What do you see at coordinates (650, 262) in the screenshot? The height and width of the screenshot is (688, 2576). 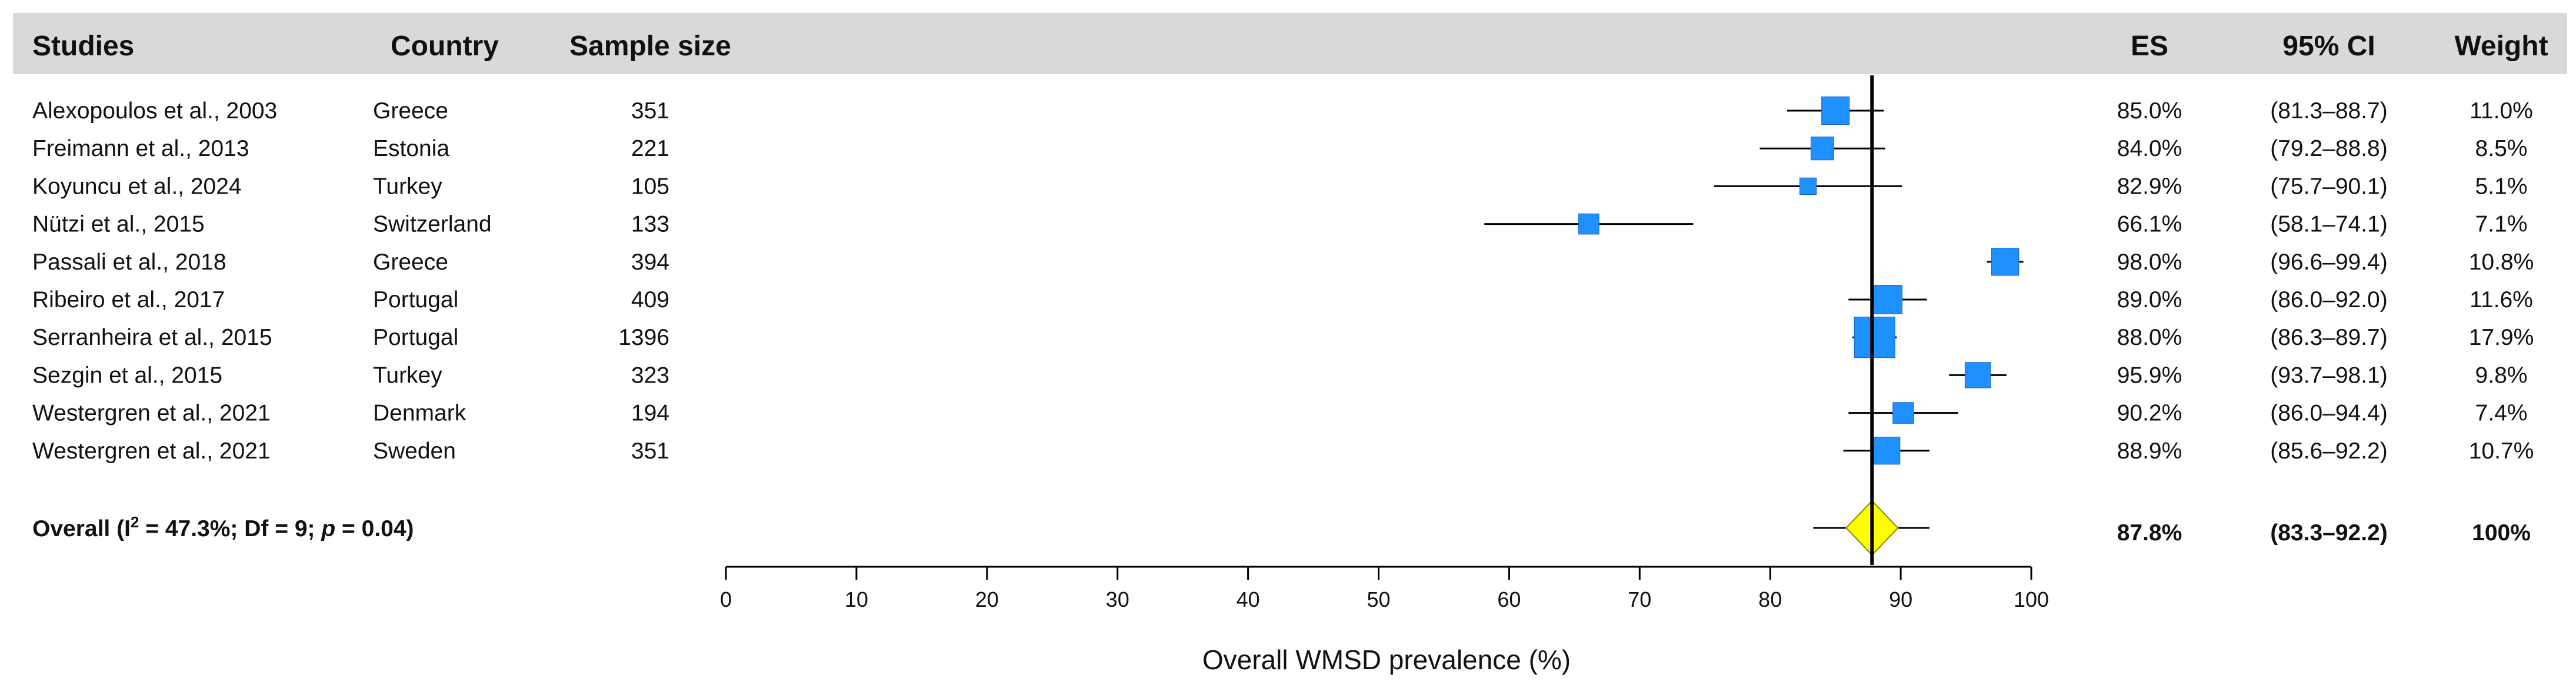 I see `study-sample-size: 394` at bounding box center [650, 262].